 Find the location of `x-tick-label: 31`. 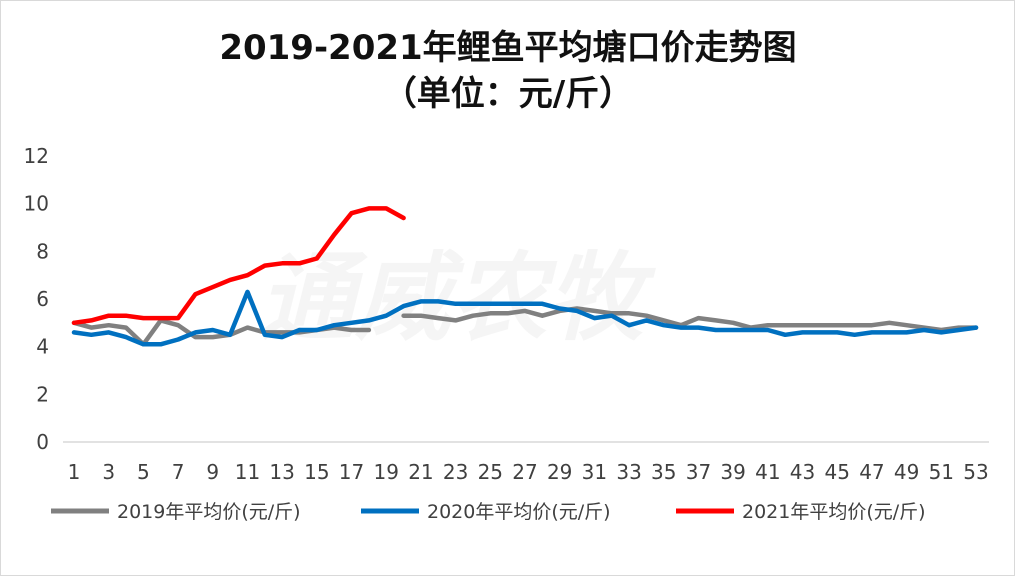

x-tick-label: 31 is located at coordinates (594, 472).